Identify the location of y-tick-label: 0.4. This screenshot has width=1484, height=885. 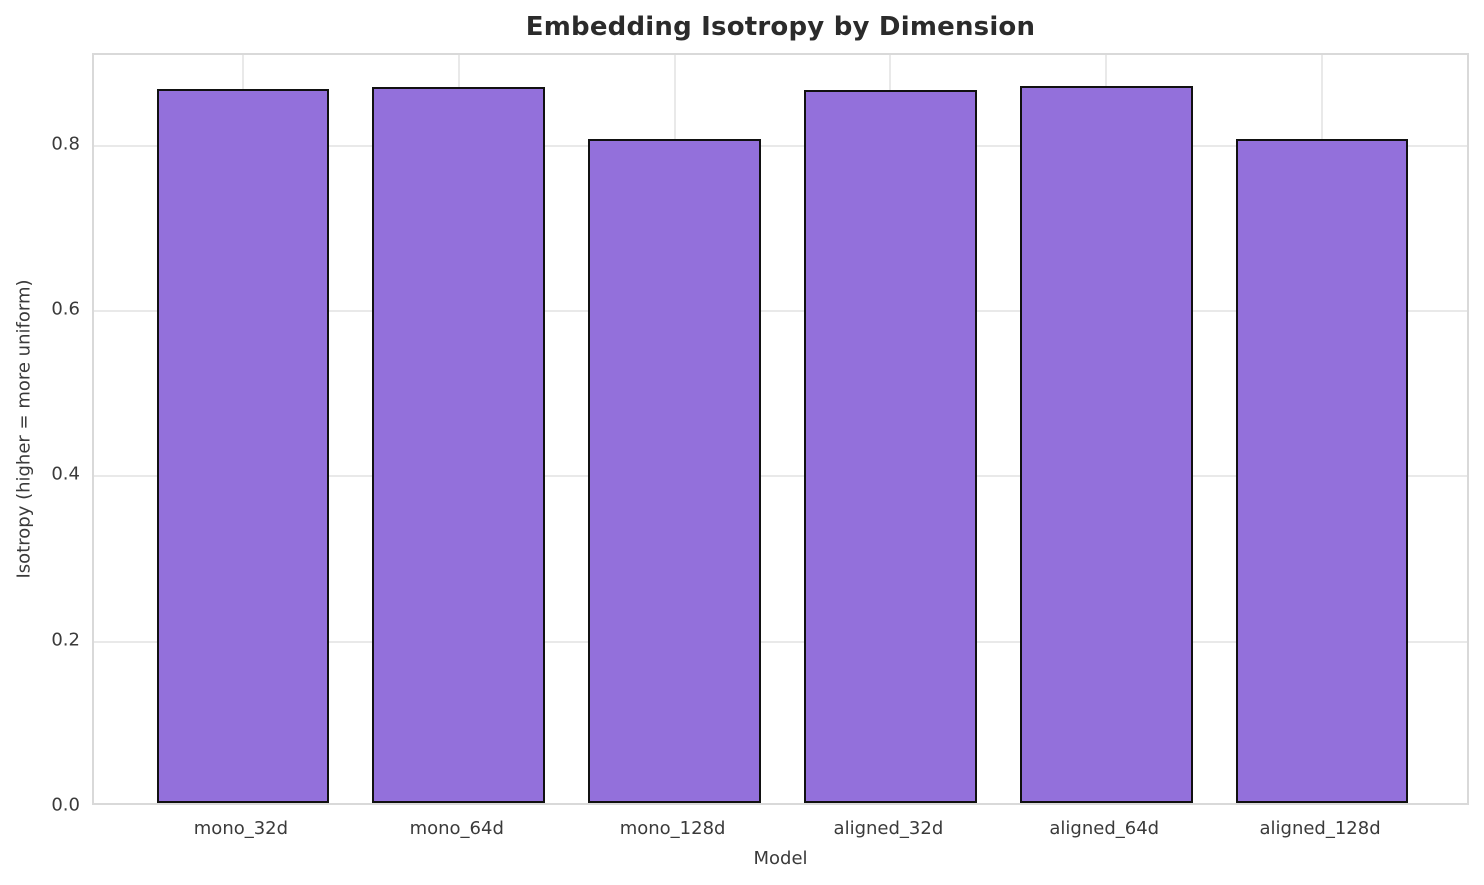
(65, 474).